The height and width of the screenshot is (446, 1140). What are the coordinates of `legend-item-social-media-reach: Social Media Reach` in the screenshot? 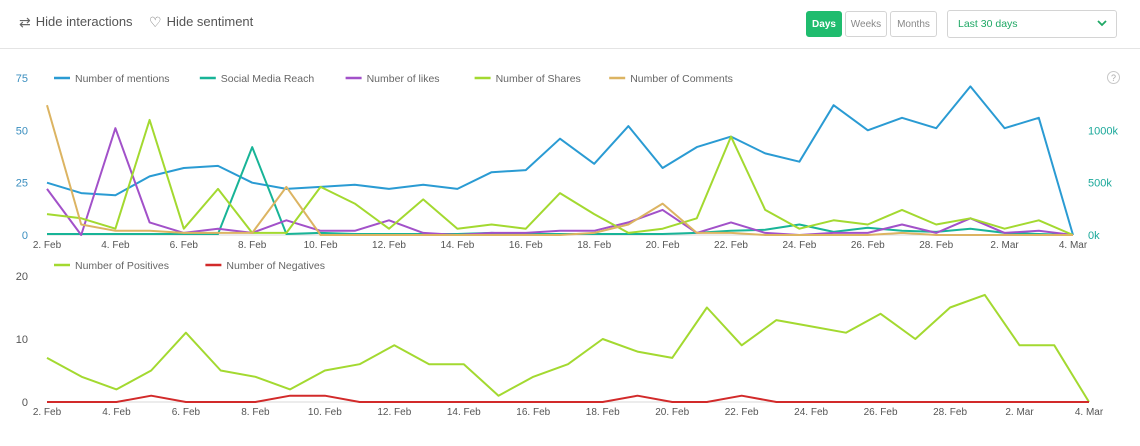 It's located at (257, 79).